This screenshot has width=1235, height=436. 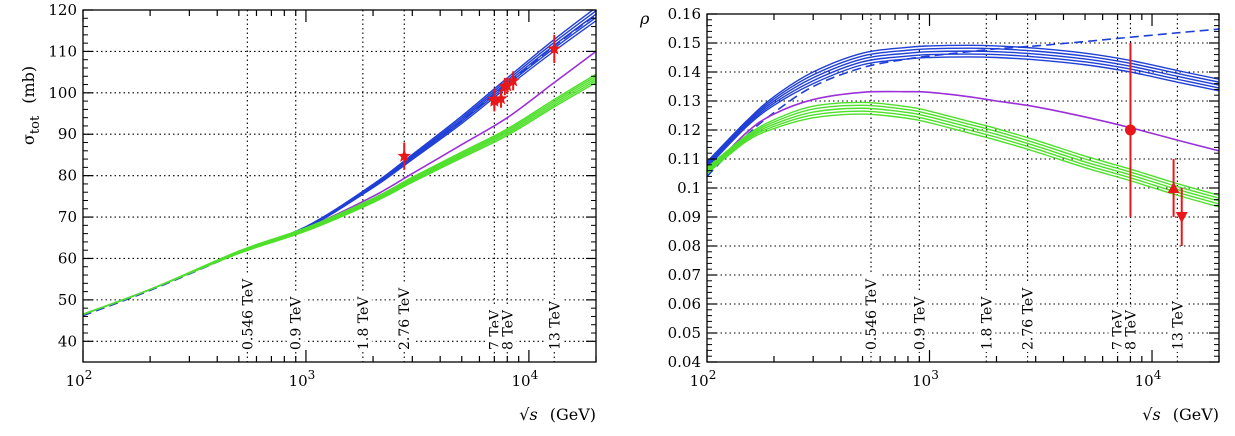 What do you see at coordinates (689, 188) in the screenshot?
I see `y-tick-label: 0.1` at bounding box center [689, 188].